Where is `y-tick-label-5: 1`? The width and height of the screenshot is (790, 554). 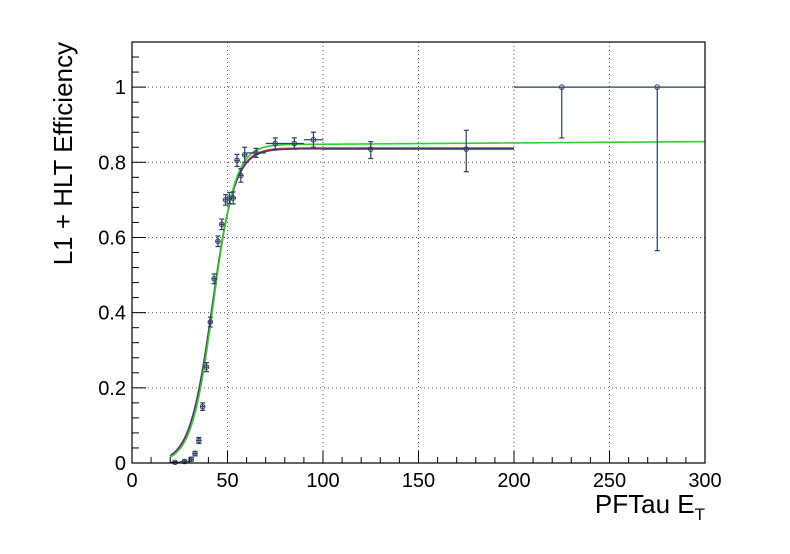
y-tick-label-5: 1 is located at coordinates (120, 88).